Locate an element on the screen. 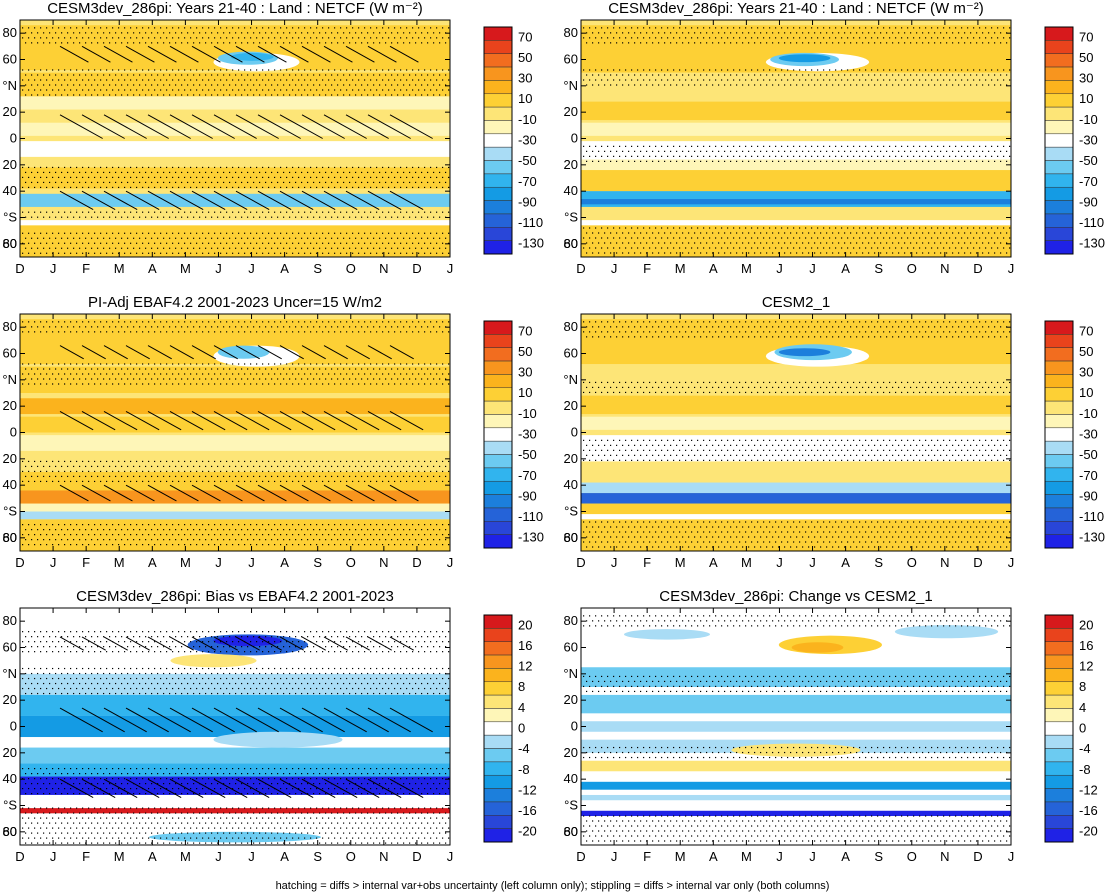 The width and height of the screenshot is (1105, 895). colorbar-label: -70 is located at coordinates (1088, 181).